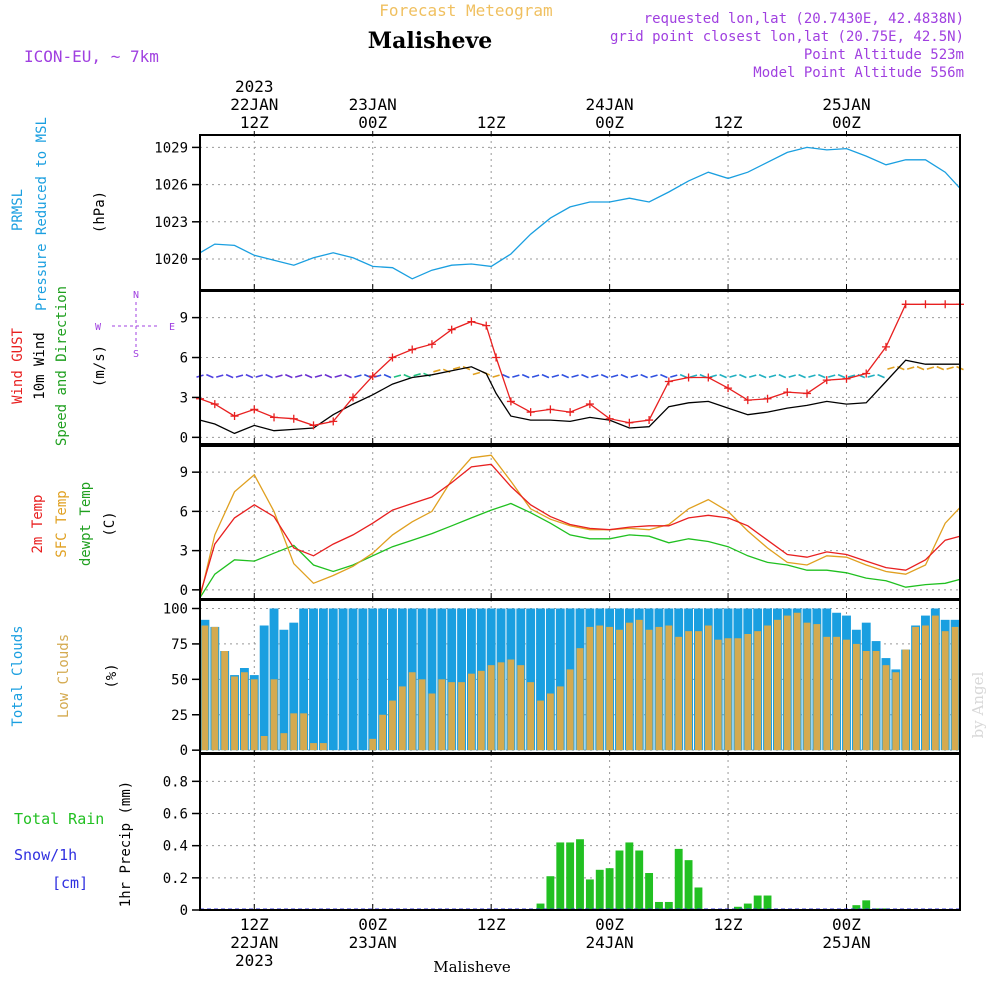 The width and height of the screenshot is (1000, 1004). Describe the element at coordinates (580, 529) in the screenshot. I see `temp-2m-line` at that location.